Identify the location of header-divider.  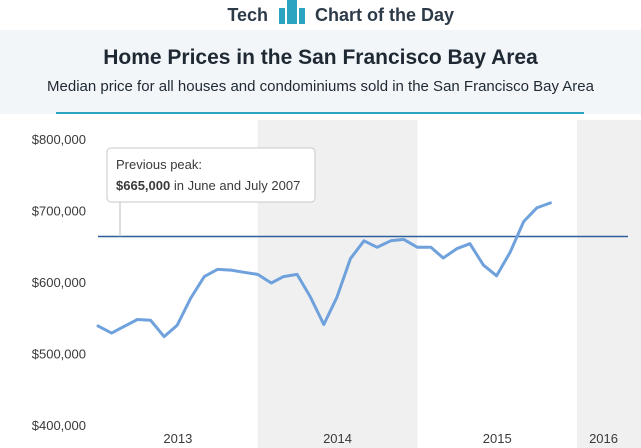
(320, 113).